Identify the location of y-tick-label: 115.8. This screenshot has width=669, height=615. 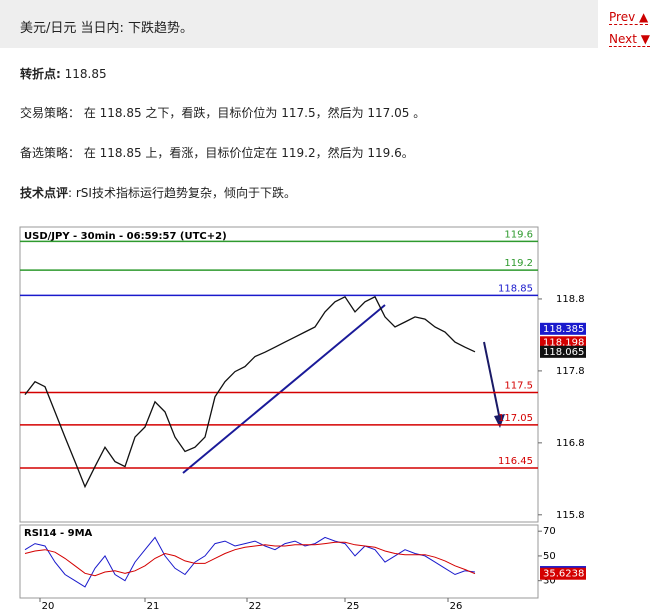
(570, 515).